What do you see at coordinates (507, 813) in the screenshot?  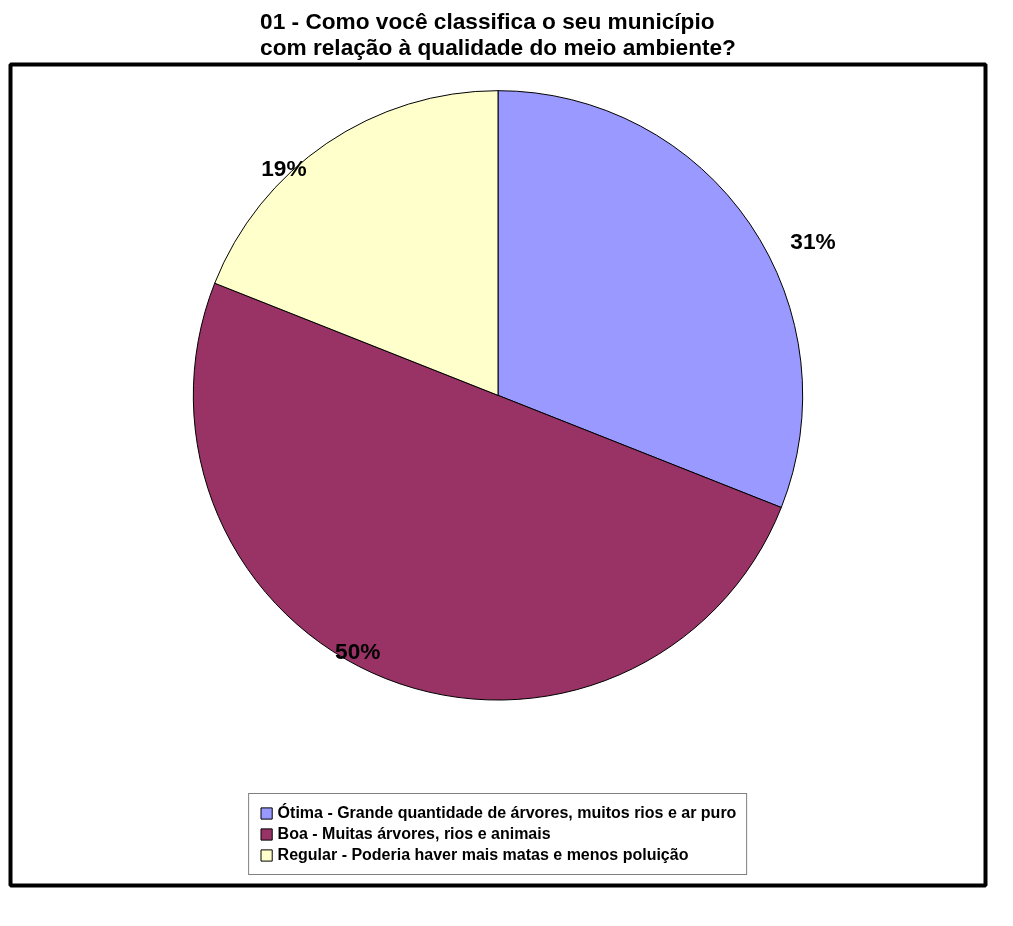 I see `legend-label: Ótima - Grande quantidade de árvores, muitos rios e ar puro` at bounding box center [507, 813].